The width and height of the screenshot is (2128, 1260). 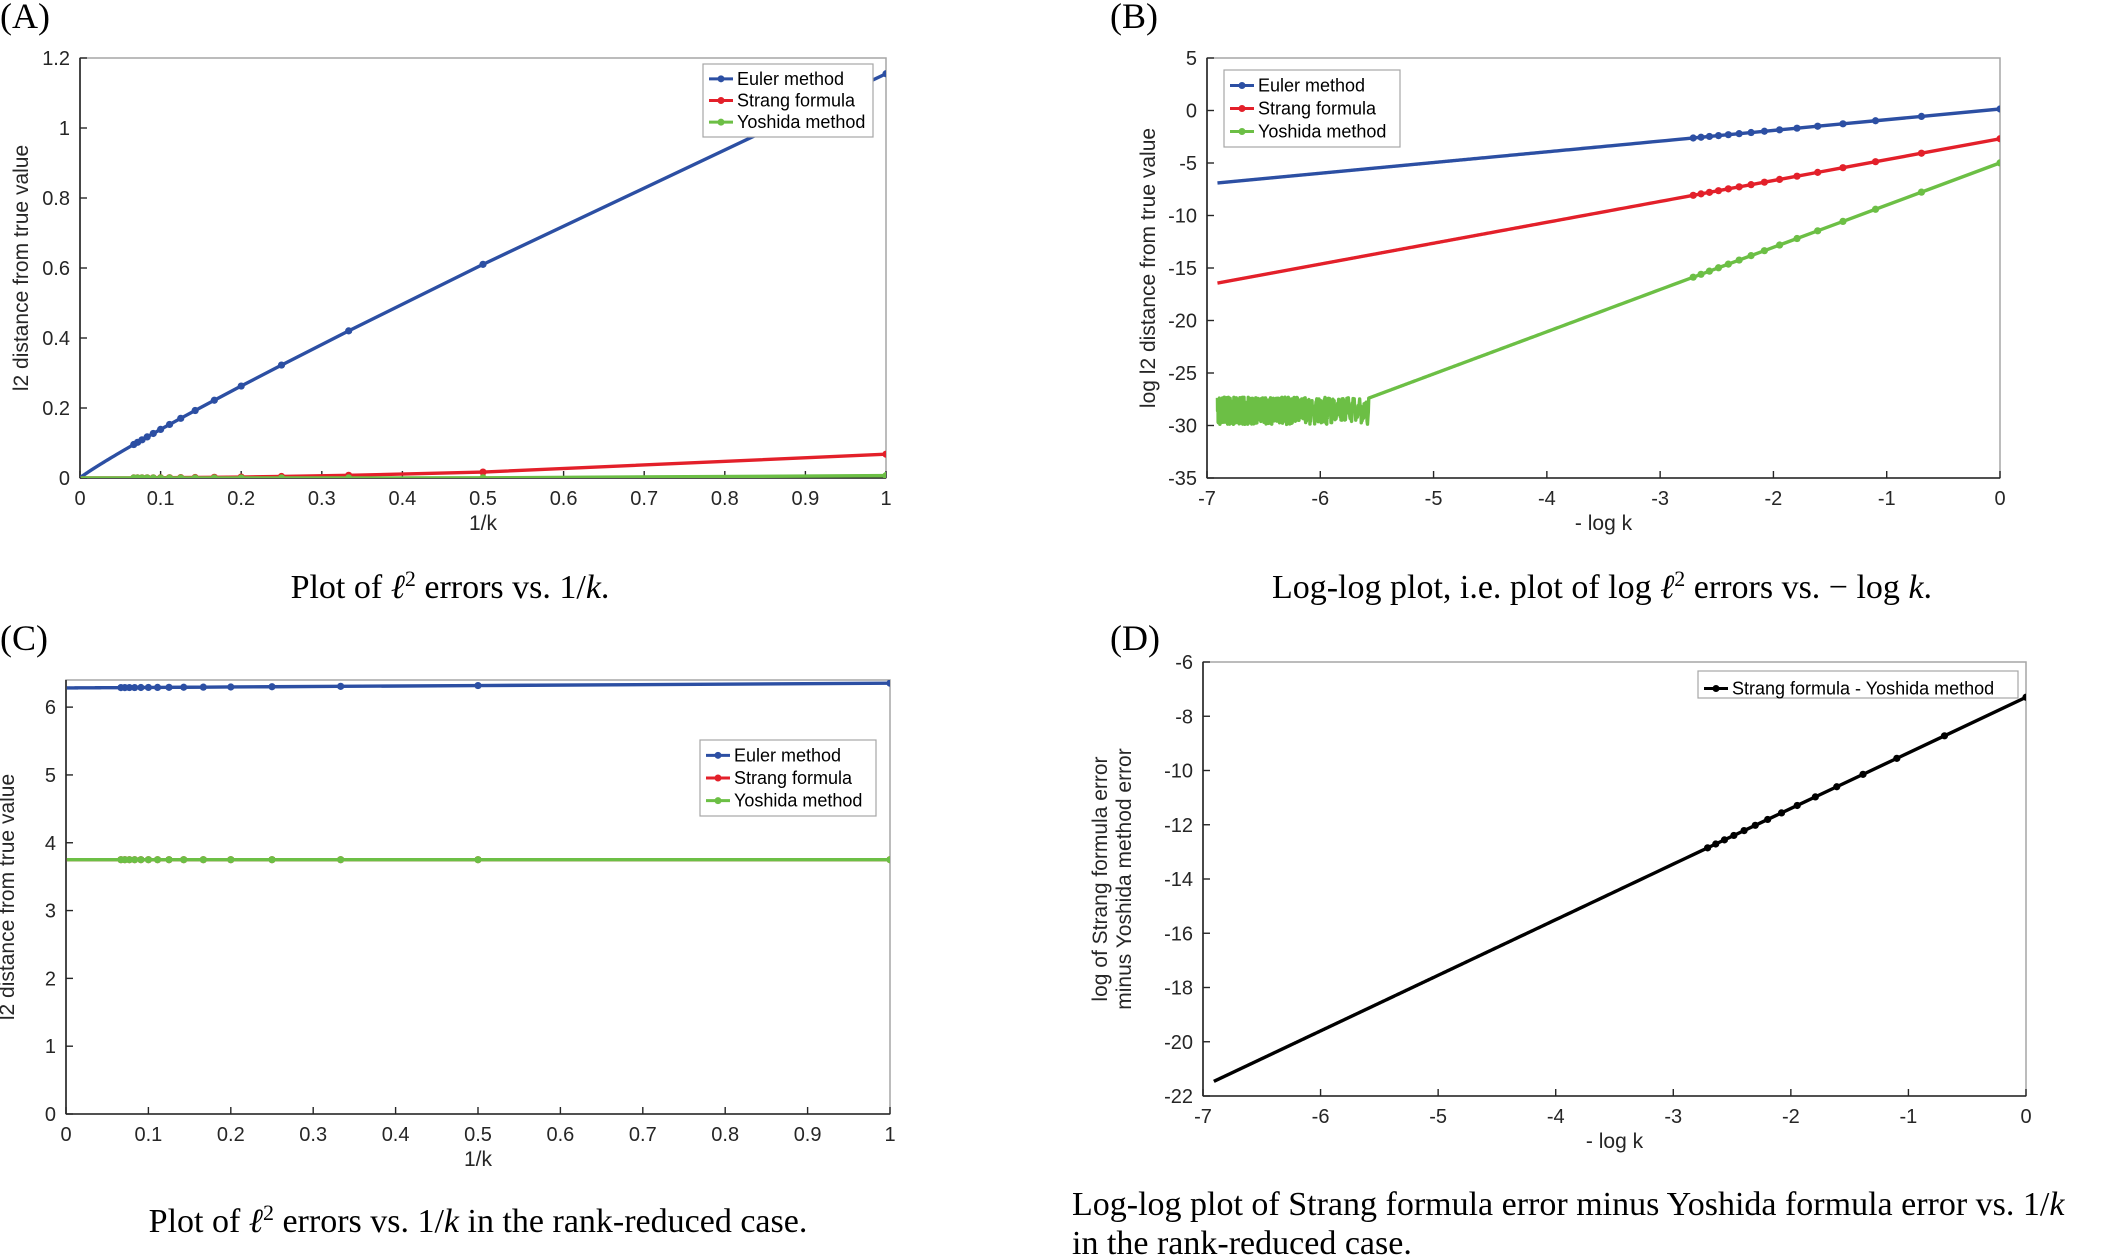 I want to click on x-tick-label: -6, so click(x=1321, y=1117).